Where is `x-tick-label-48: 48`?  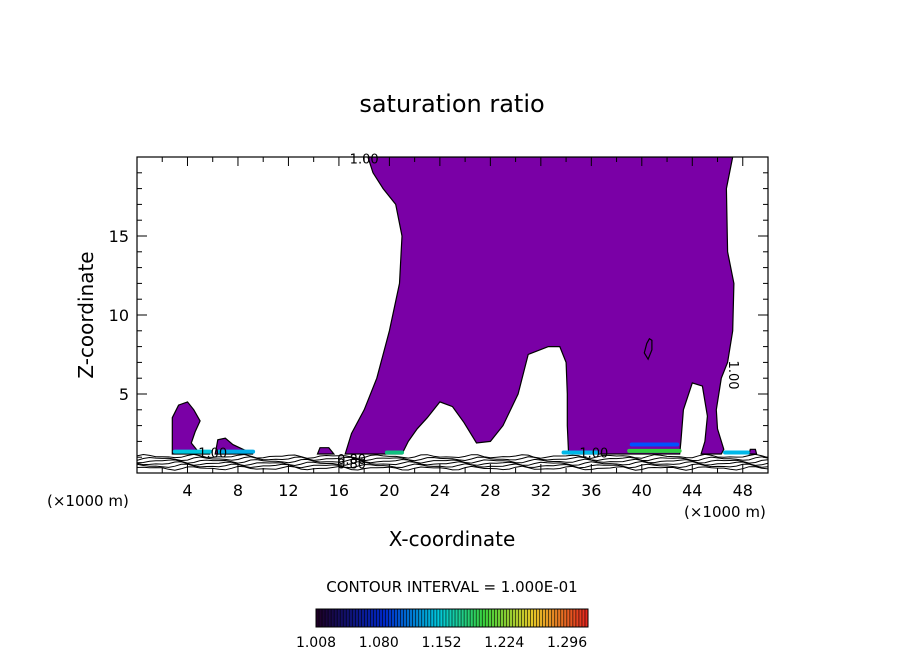
x-tick-label-48: 48 is located at coordinates (743, 490).